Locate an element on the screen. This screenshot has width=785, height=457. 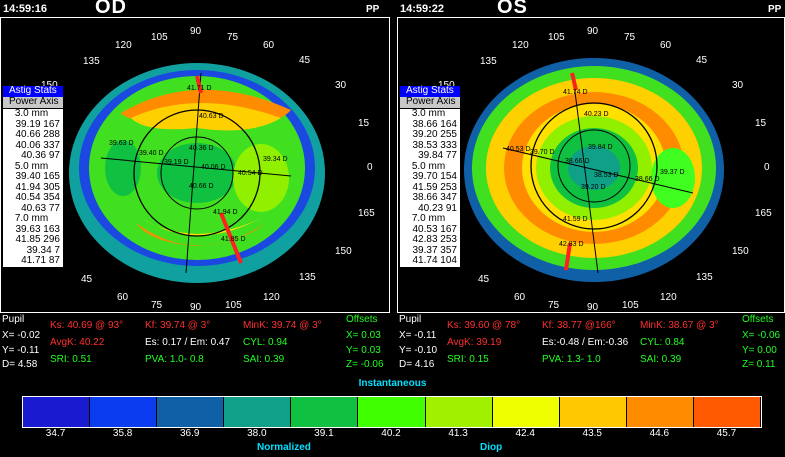
od-map-label: 40.36 D is located at coordinates (201, 148).